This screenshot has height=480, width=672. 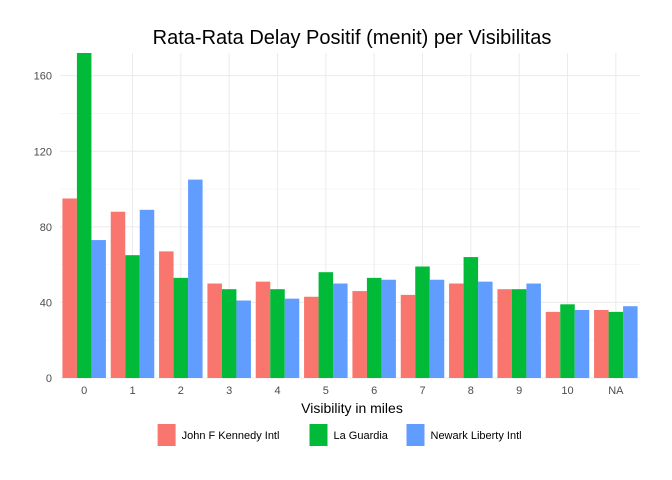 I want to click on y-tick-label: 120, so click(x=43, y=152).